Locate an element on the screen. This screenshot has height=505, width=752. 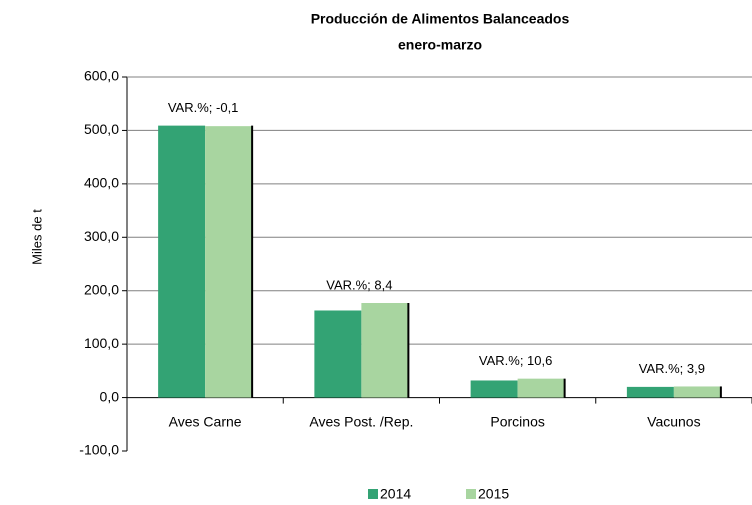
x-tick-label: Porcinos is located at coordinates (517, 421).